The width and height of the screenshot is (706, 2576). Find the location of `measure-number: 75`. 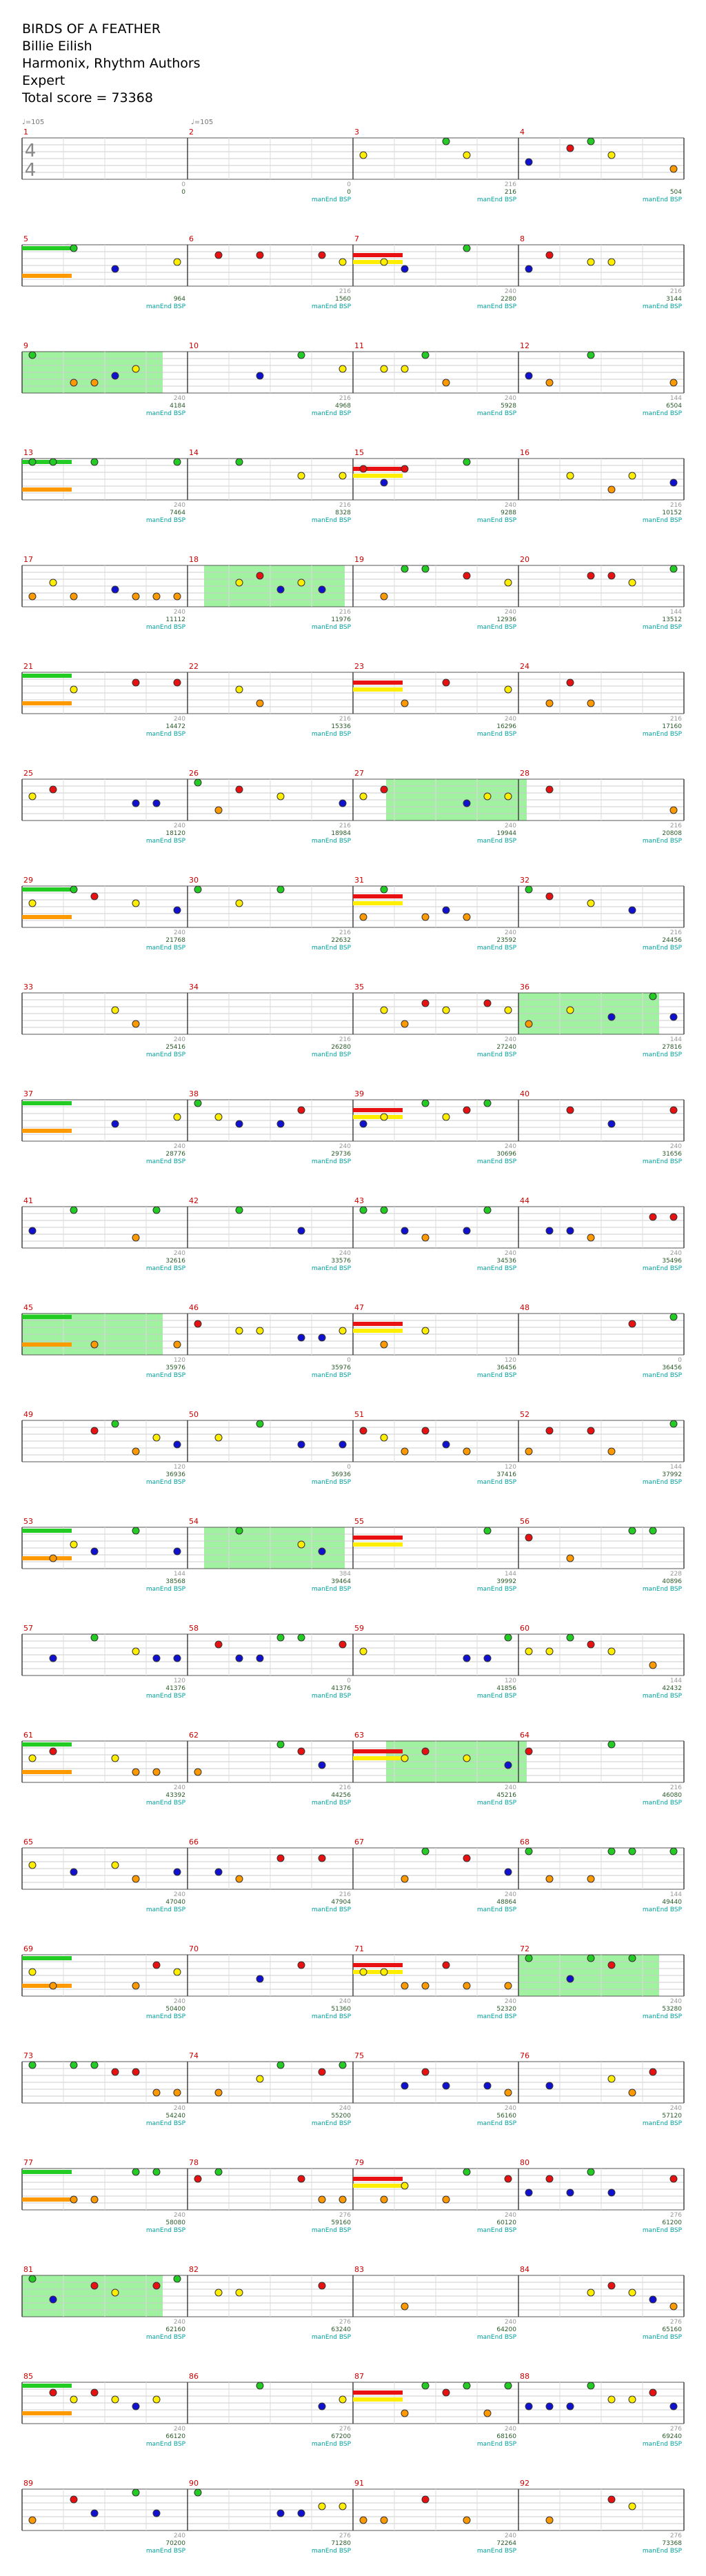

measure-number: 75 is located at coordinates (359, 2055).